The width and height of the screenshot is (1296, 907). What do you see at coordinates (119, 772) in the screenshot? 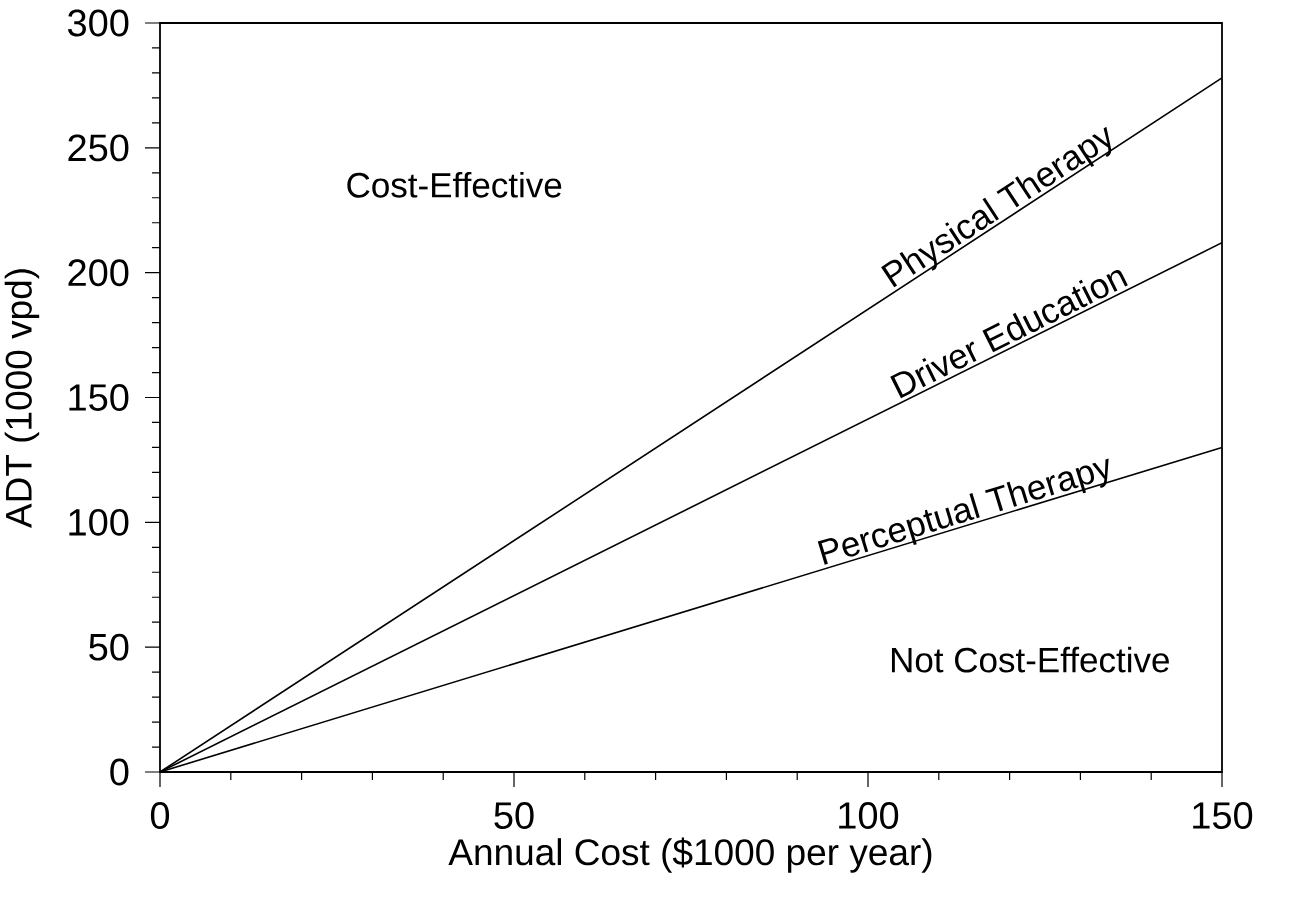
I see `y-tick-label: 0` at bounding box center [119, 772].